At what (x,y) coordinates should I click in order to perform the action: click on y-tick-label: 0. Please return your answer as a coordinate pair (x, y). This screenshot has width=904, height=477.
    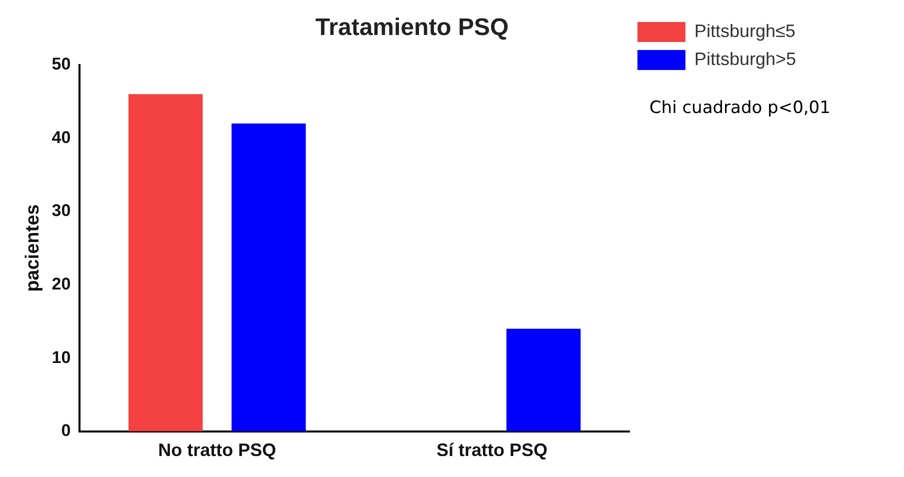
    Looking at the image, I should click on (66, 430).